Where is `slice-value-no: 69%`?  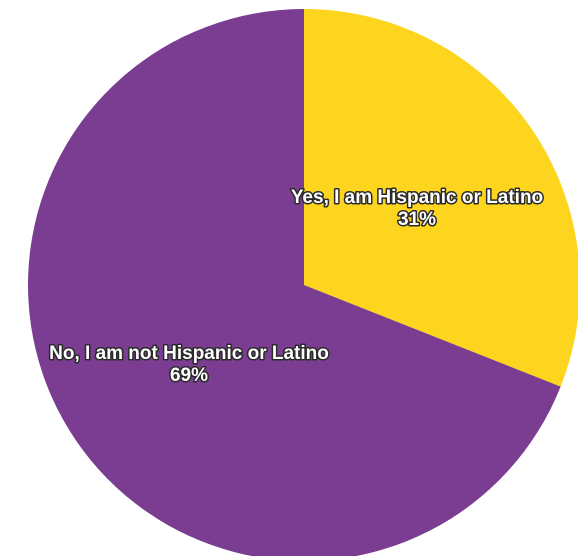
slice-value-no: 69% is located at coordinates (189, 375).